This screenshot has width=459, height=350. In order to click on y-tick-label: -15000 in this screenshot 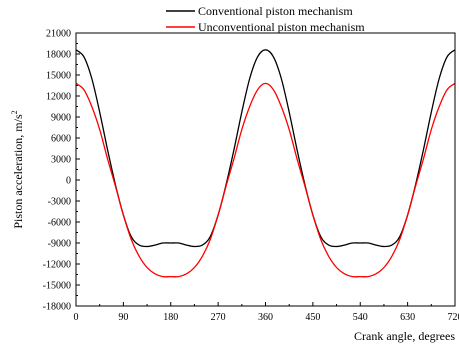, I will do `click(57, 286)`.